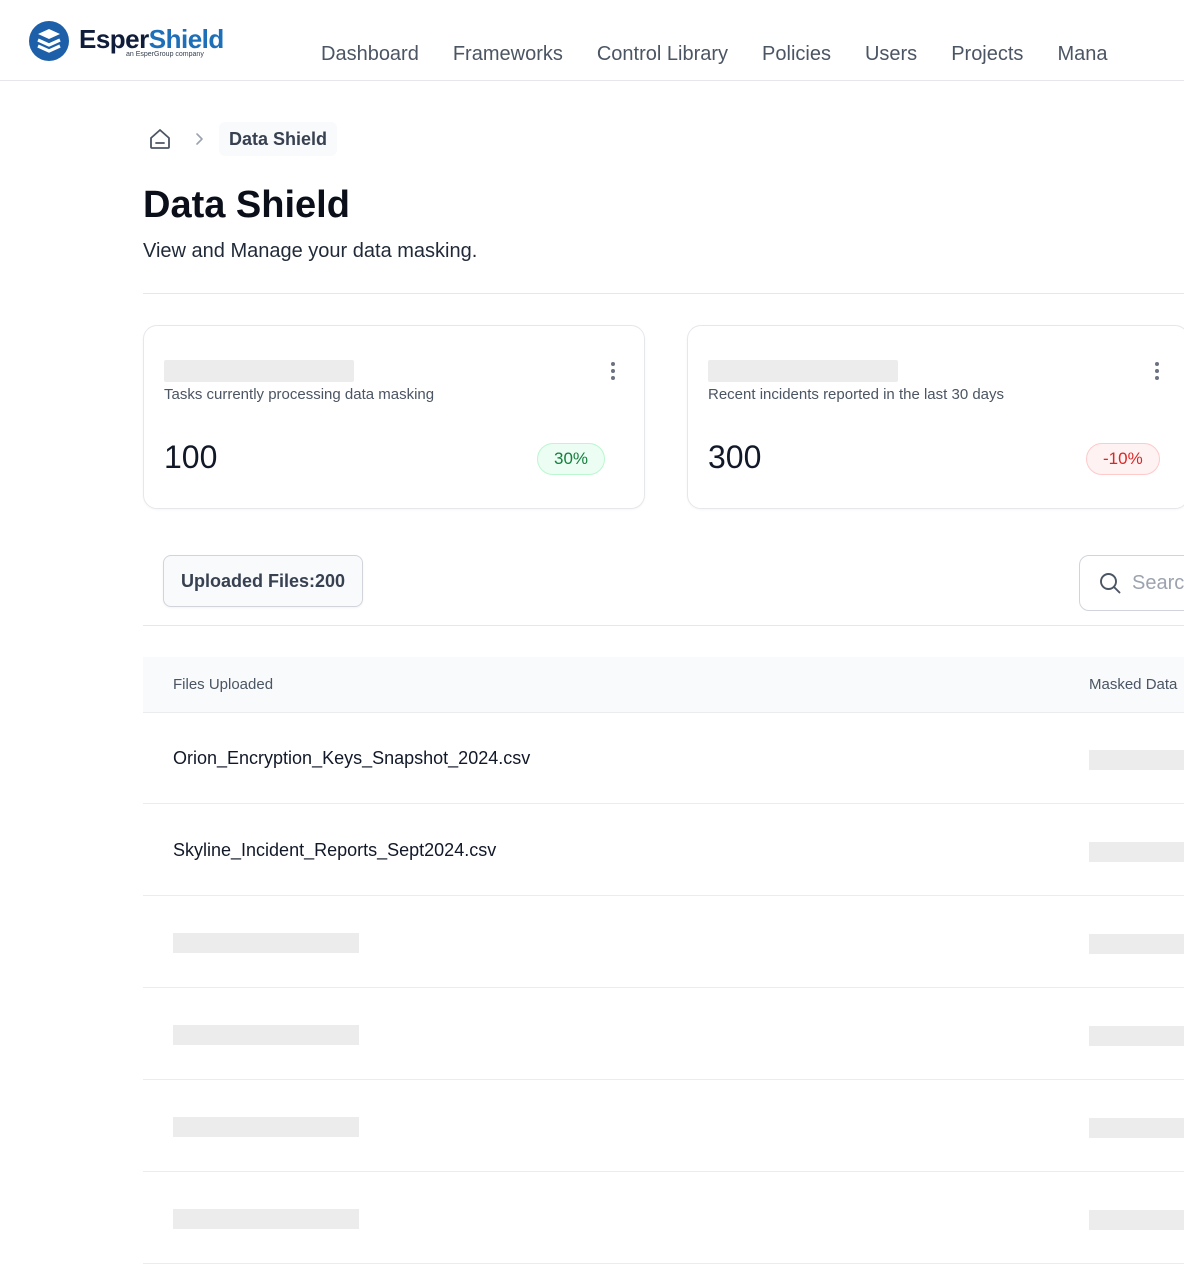 This screenshot has width=1184, height=1264. I want to click on card-value: 300, so click(735, 457).